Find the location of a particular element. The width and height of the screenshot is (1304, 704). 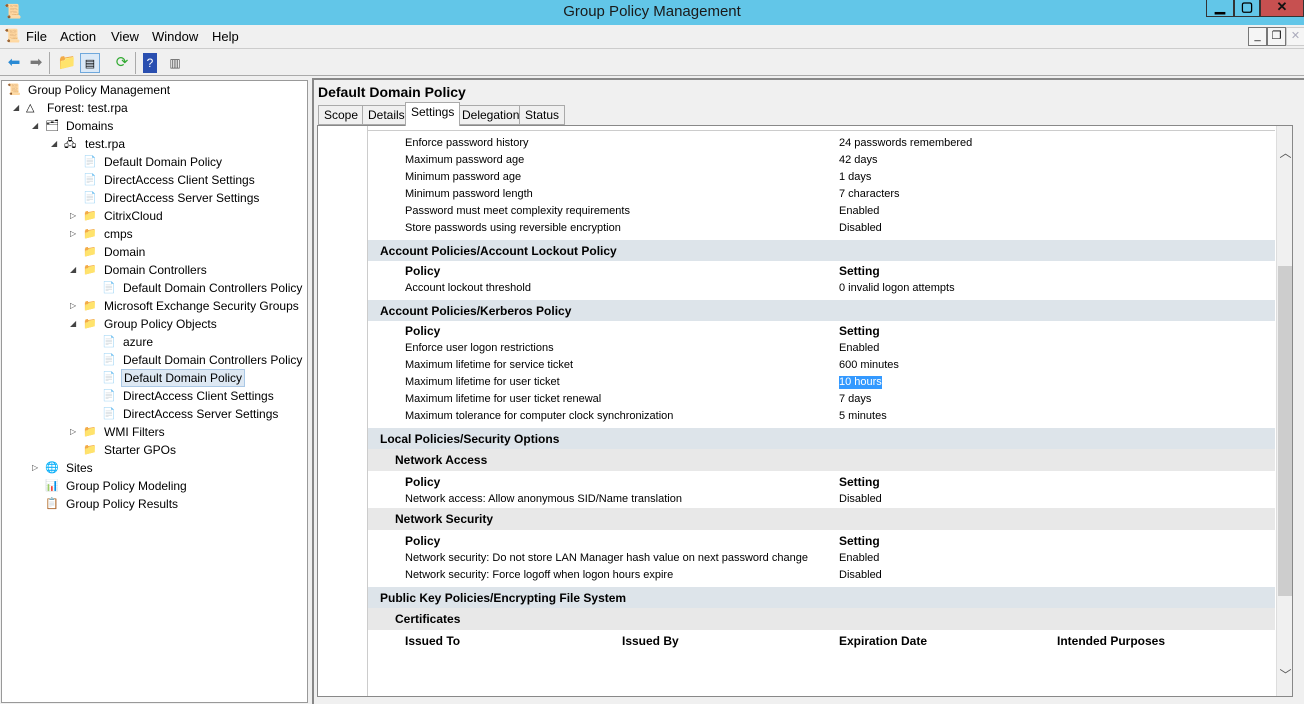

menu-action: Action is located at coordinates (78, 36).